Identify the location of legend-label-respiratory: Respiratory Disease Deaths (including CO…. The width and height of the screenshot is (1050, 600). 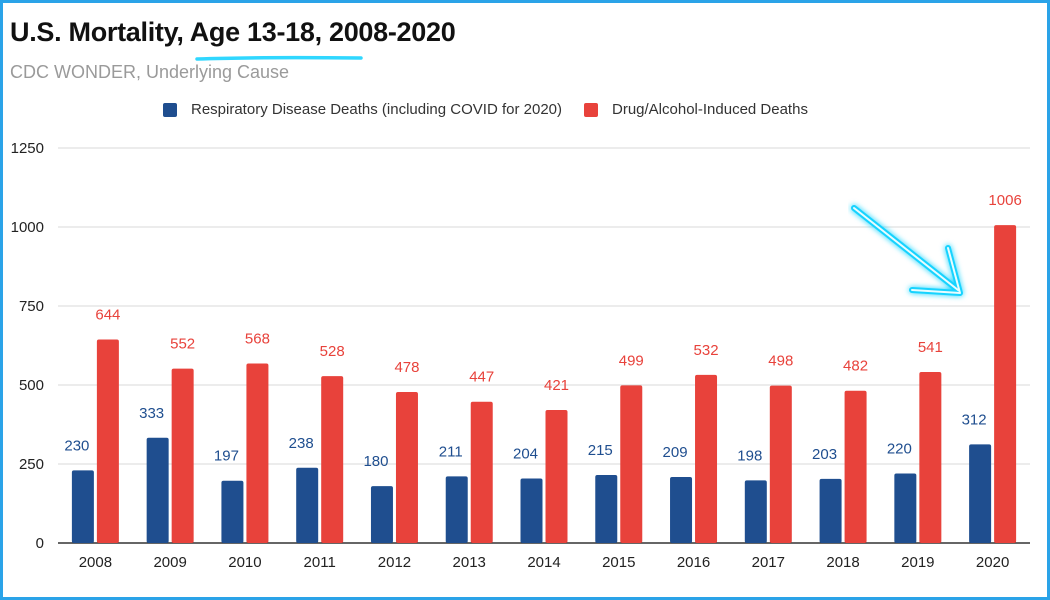
(376, 109).